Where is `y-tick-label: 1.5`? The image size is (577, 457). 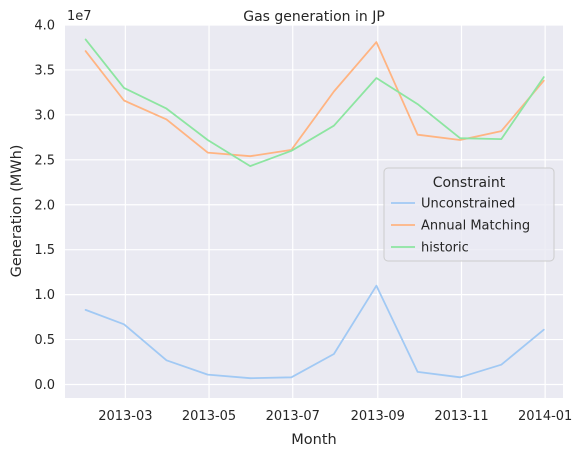 y-tick-label: 1.5 is located at coordinates (44, 250).